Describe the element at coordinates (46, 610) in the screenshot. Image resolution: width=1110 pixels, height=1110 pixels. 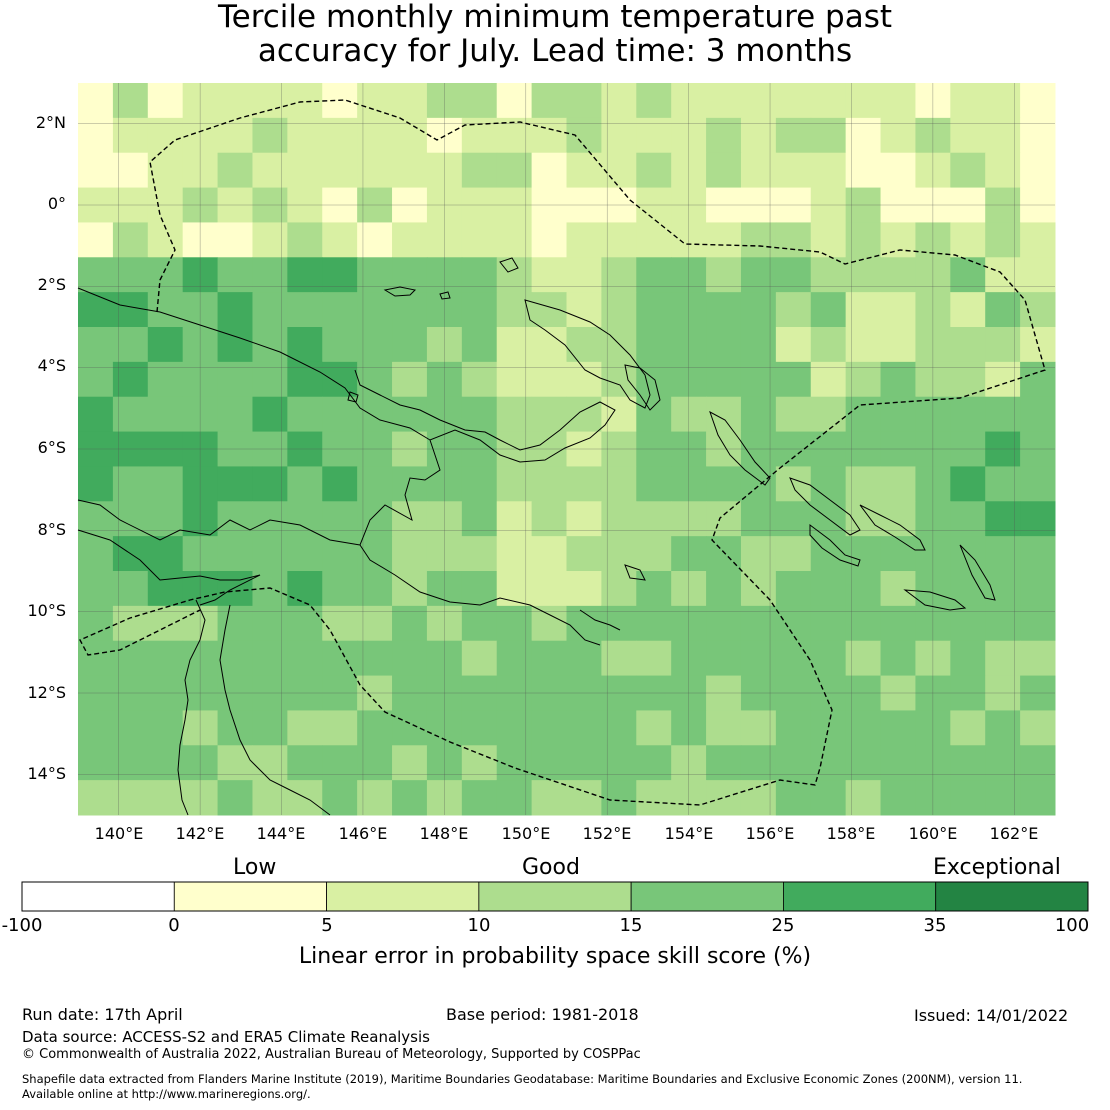
I see `y-tick-10s: 10°S` at that location.